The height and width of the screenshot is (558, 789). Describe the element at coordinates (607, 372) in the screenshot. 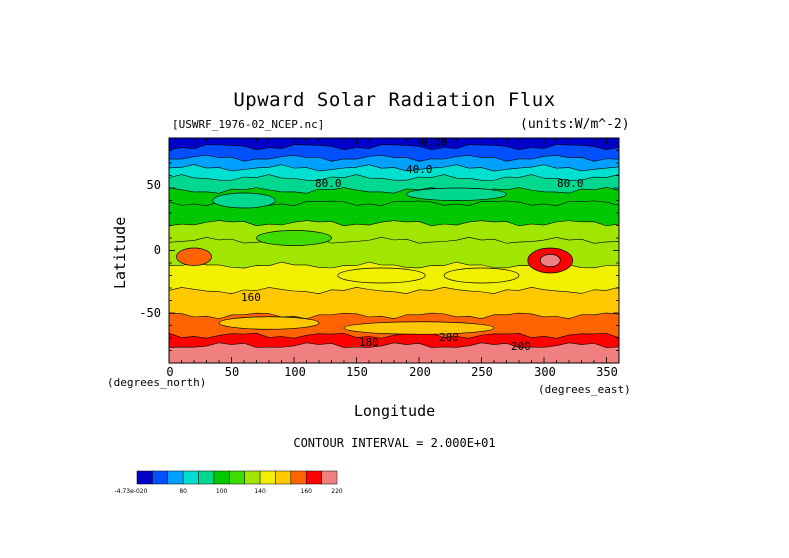

I see `x-tick-label: 350` at that location.